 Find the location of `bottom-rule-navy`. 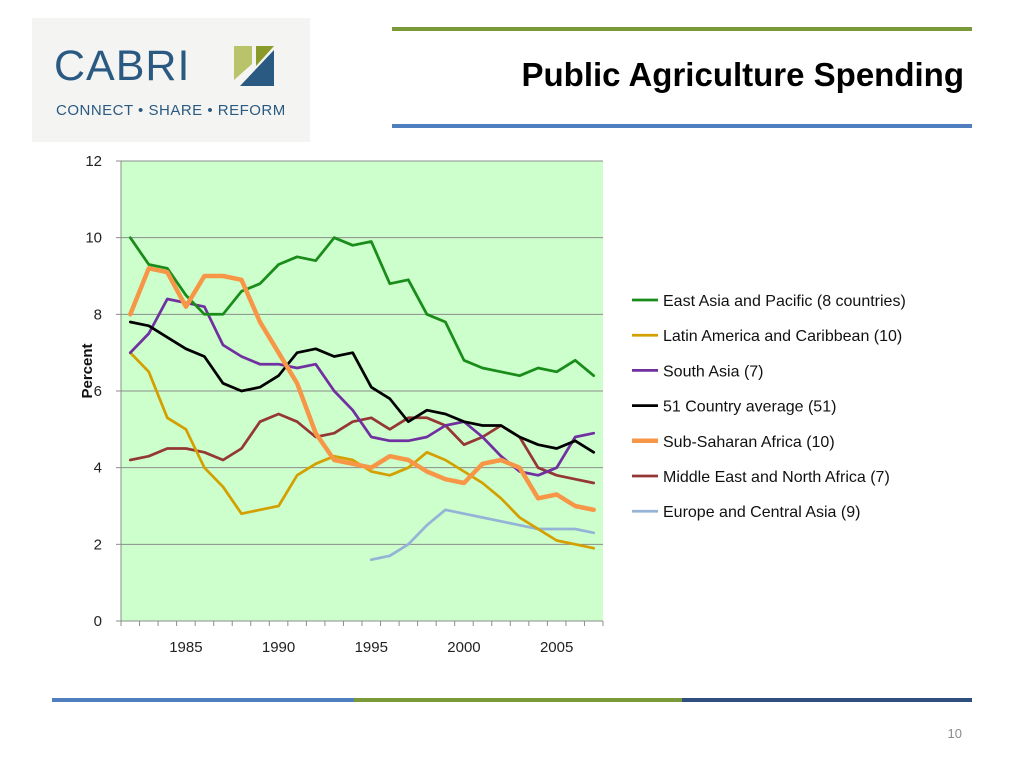

bottom-rule-navy is located at coordinates (827, 700).